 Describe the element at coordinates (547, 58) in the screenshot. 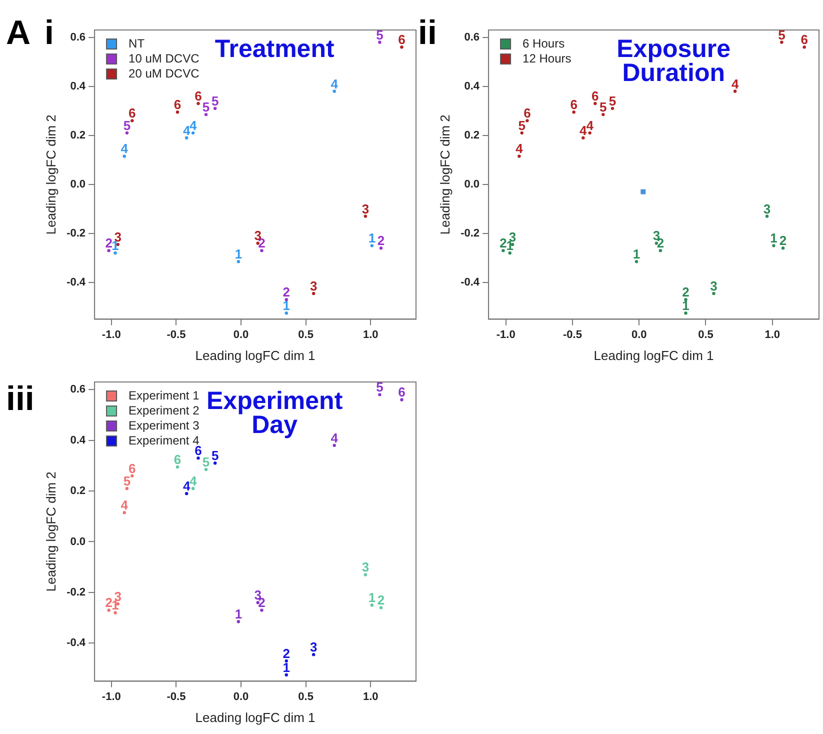

I see `legend-label: 12 Hours` at that location.